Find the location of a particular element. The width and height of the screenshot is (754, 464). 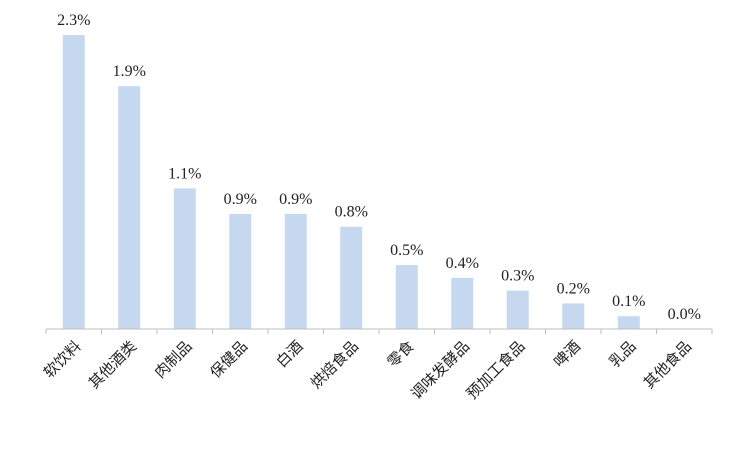

data-label: 0.5% is located at coordinates (406, 250).